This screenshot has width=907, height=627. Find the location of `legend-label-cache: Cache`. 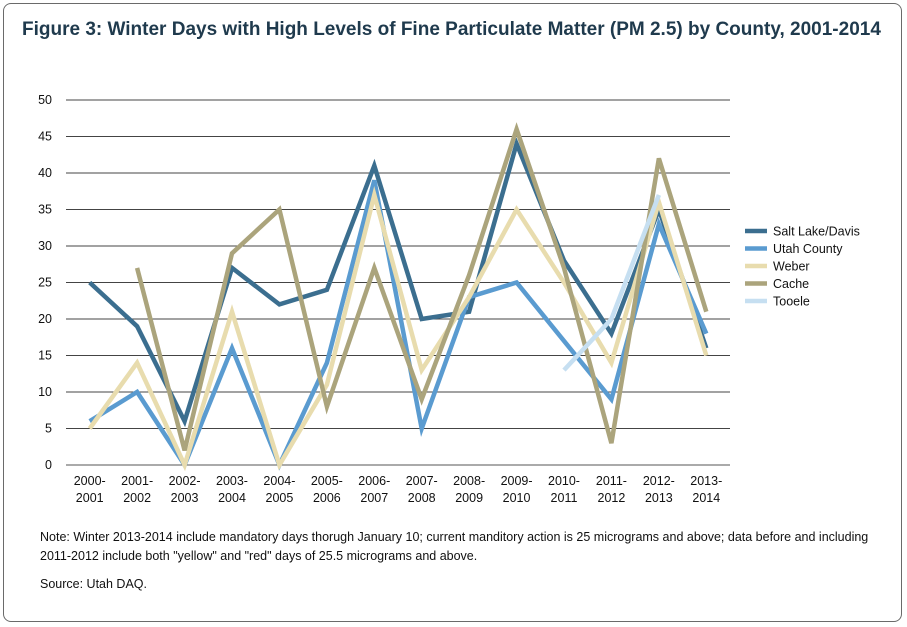

legend-label-cache: Cache is located at coordinates (791, 284).